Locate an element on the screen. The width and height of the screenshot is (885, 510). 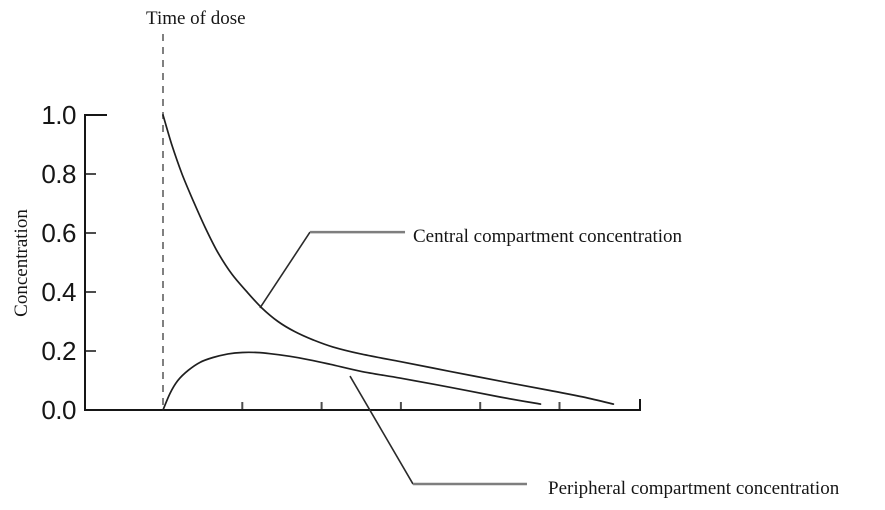
y-tick-label: 0.0 is located at coordinates (58, 410).